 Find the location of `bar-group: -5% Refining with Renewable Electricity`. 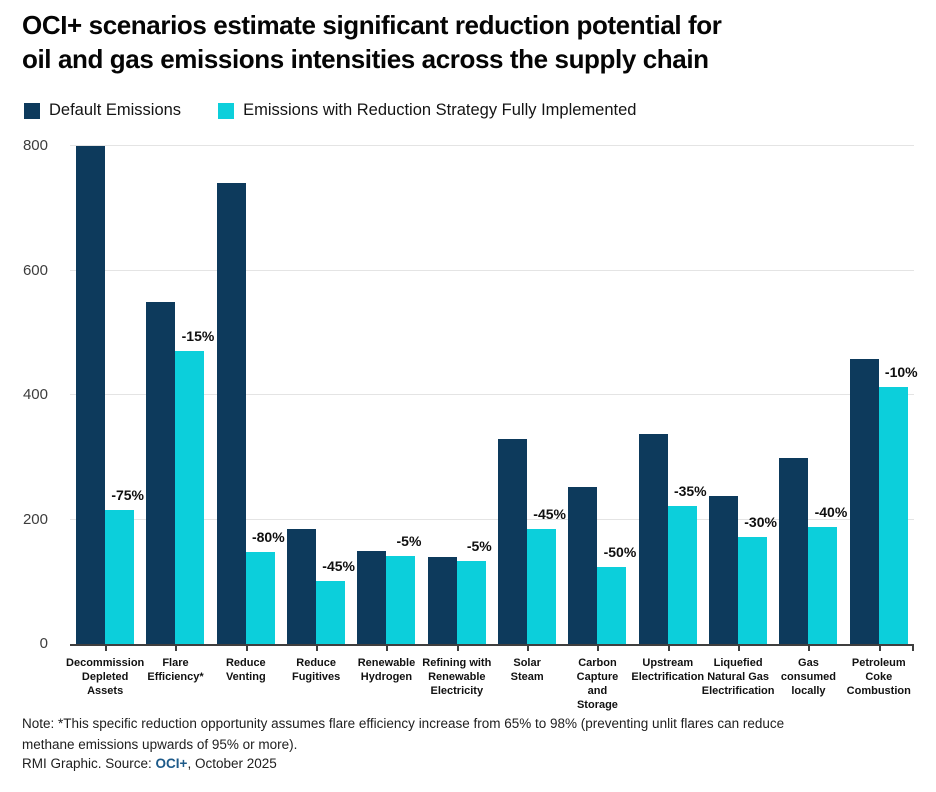

bar-group: -5% Refining with Renewable Electricity is located at coordinates (457, 421).